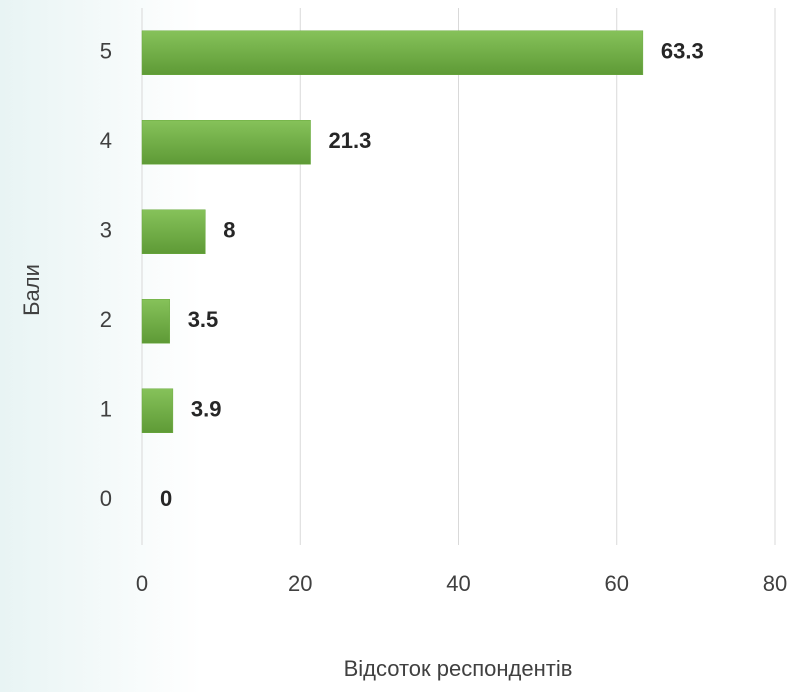  Describe the element at coordinates (106, 140) in the screenshot. I see `y-tick-label: 4` at that location.